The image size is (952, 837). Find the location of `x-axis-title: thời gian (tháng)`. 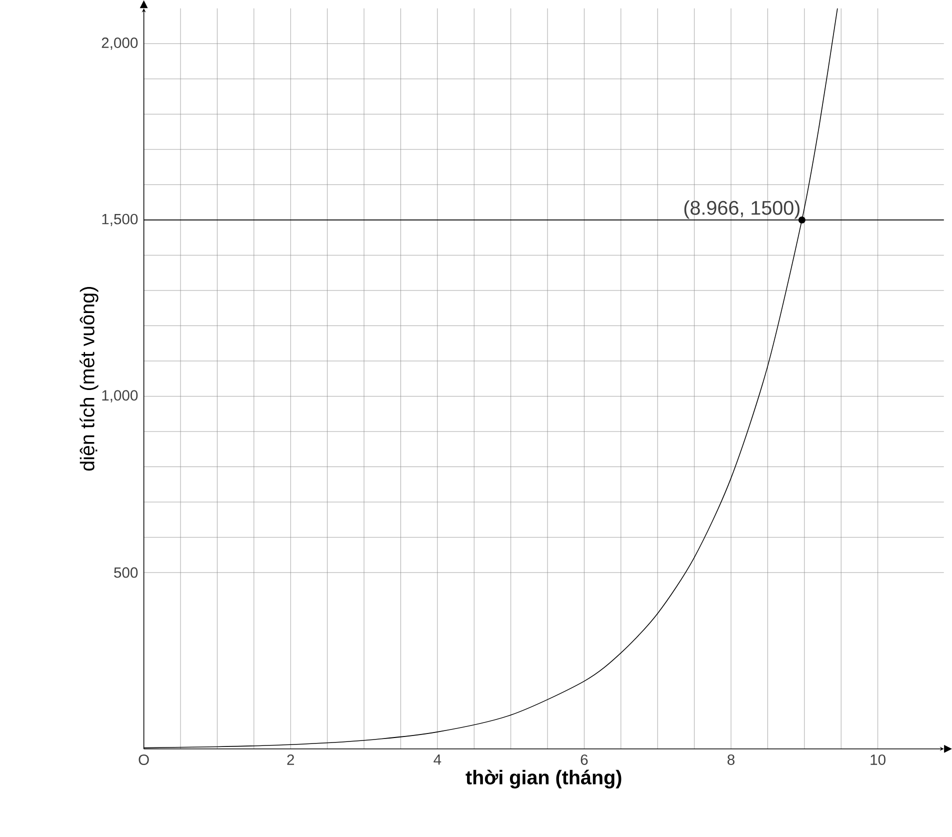

x-axis-title: thời gian (tháng) is located at coordinates (544, 779).